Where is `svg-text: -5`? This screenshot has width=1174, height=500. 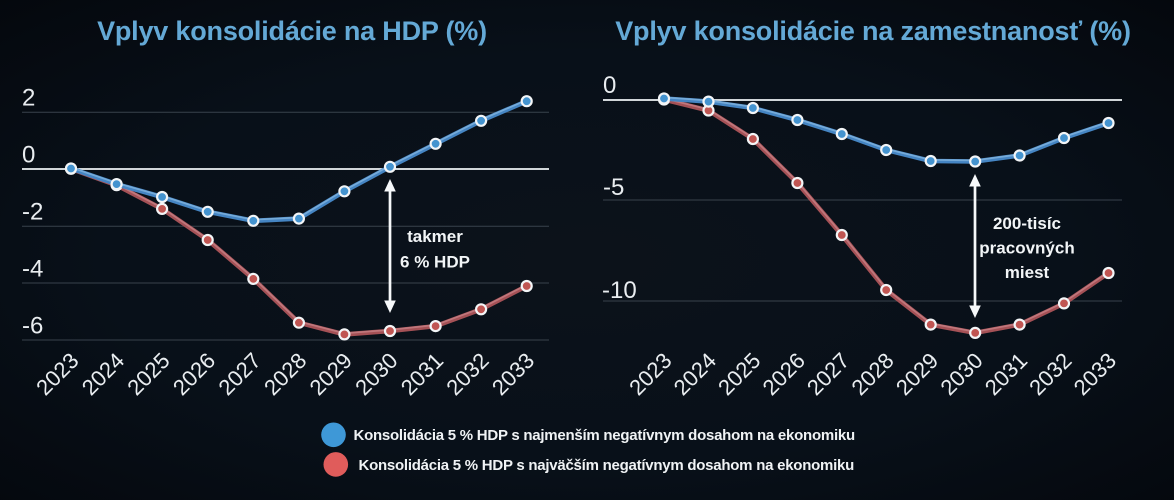
svg-text: -5 is located at coordinates (613, 187).